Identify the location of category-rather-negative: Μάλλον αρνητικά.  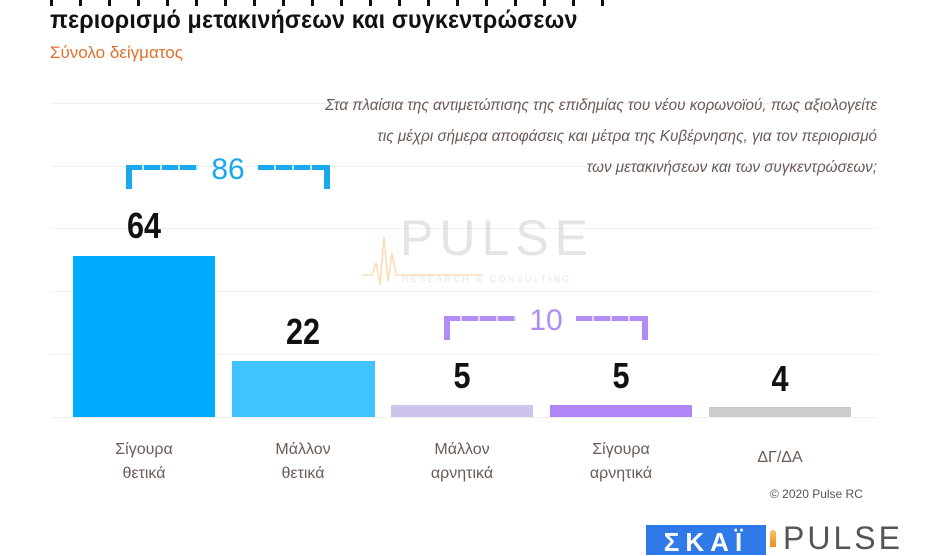
(462, 462).